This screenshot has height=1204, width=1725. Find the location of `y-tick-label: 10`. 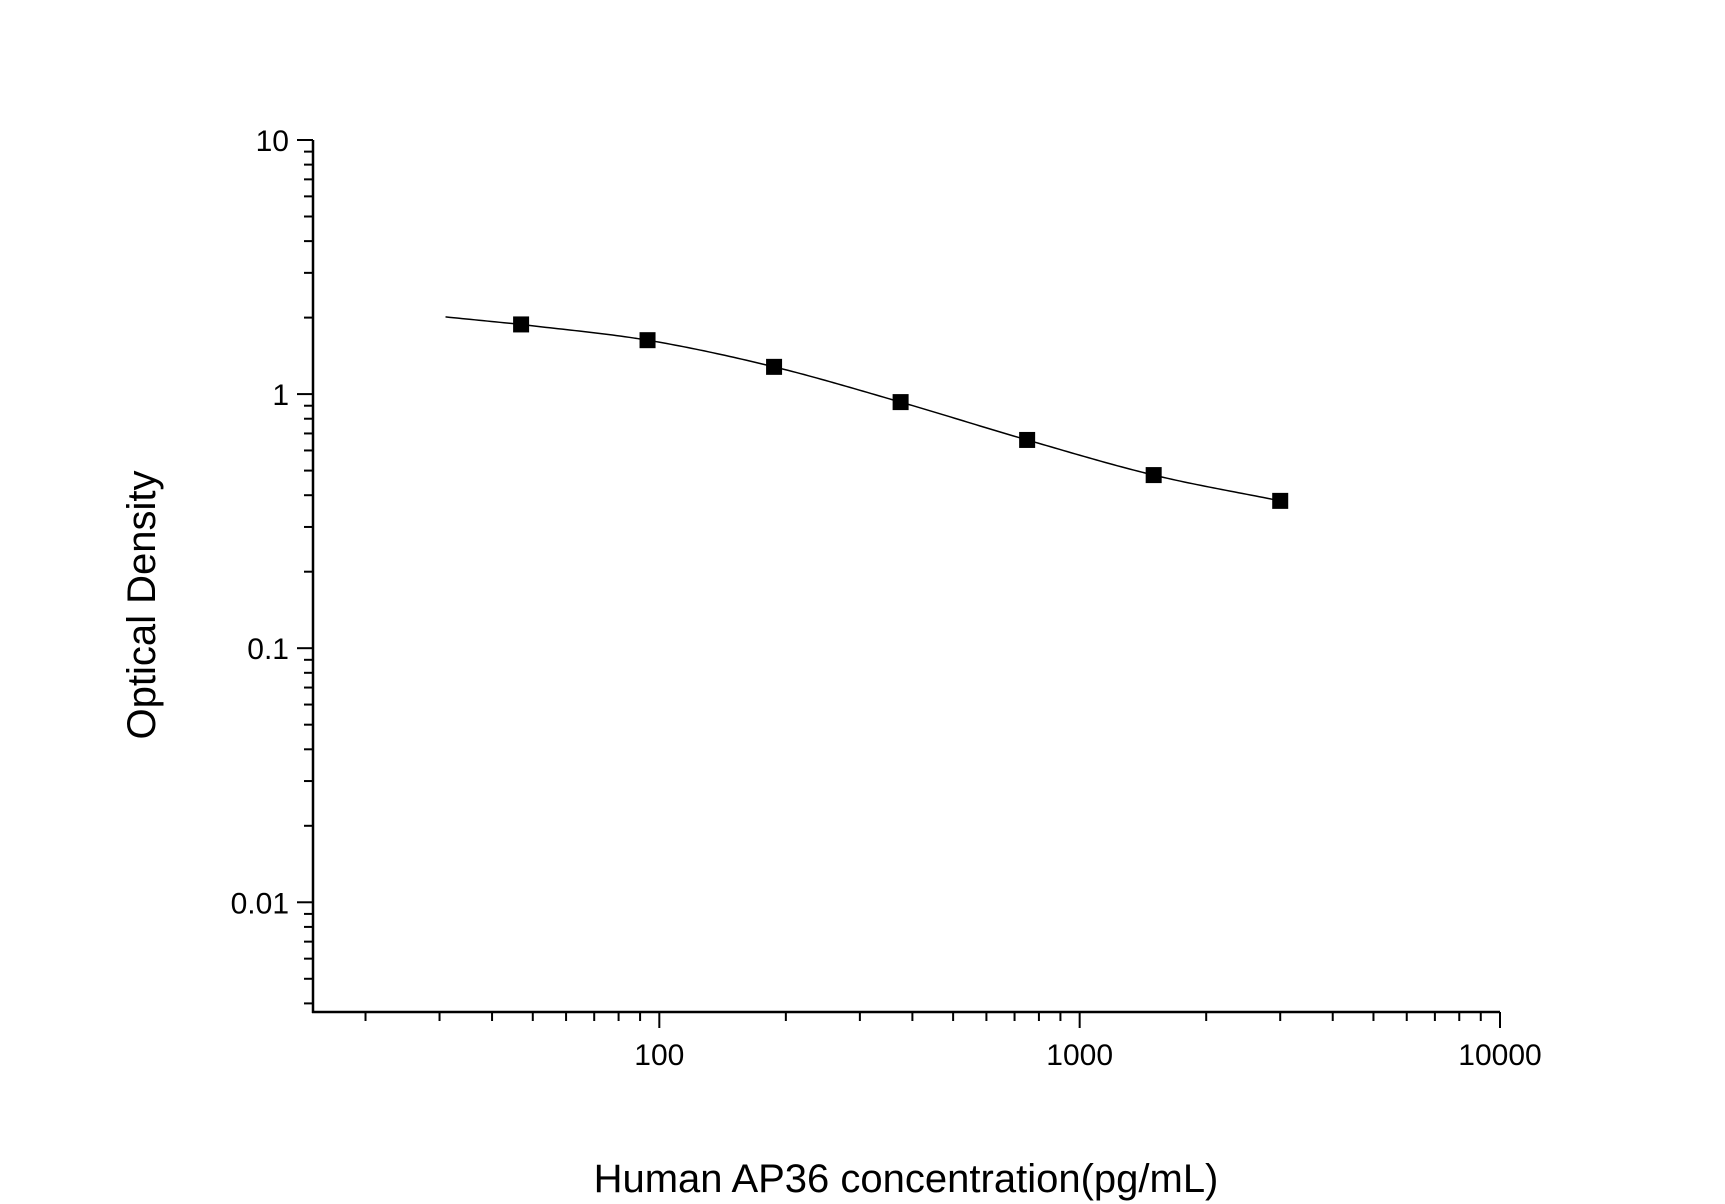

y-tick-label: 10 is located at coordinates (272, 141).